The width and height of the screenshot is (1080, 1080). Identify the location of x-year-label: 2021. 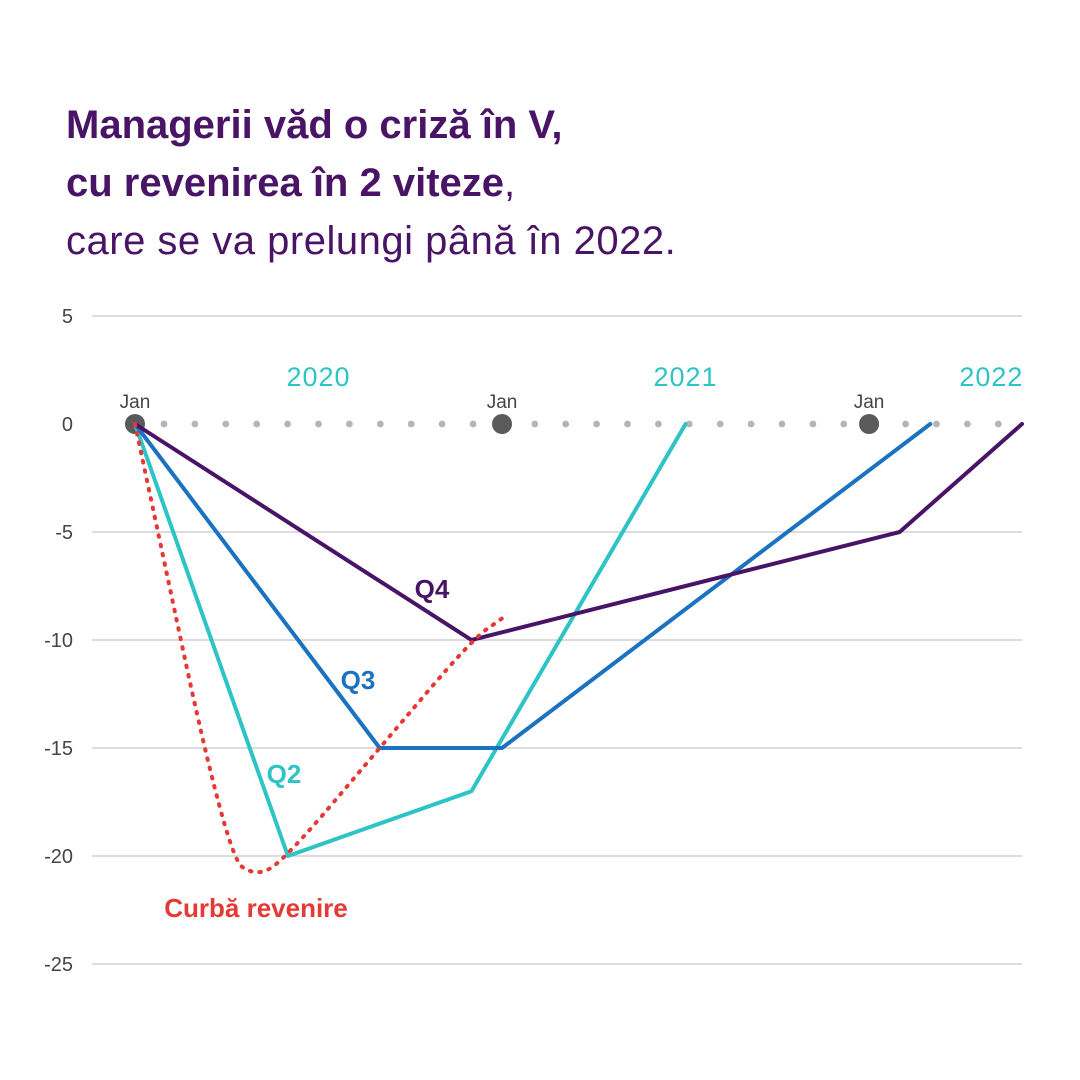
(686, 377).